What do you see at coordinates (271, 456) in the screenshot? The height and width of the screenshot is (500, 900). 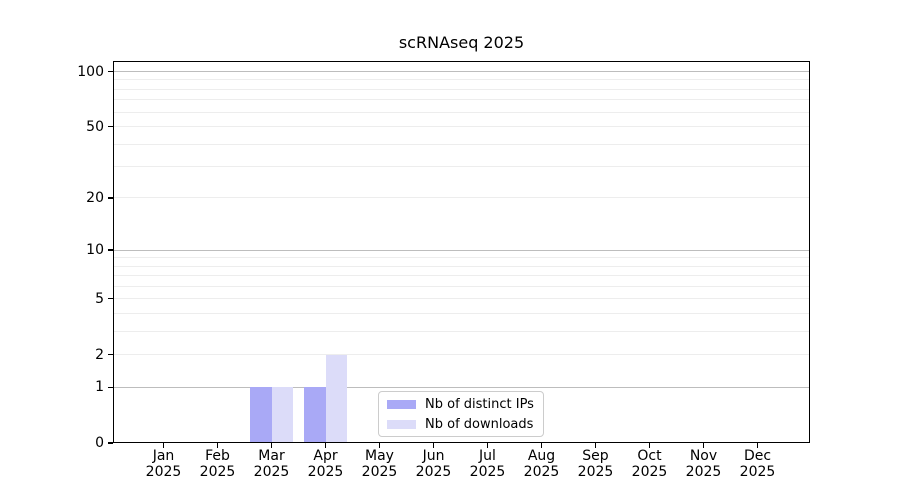 I see `x-tick-month: Mar` at bounding box center [271, 456].